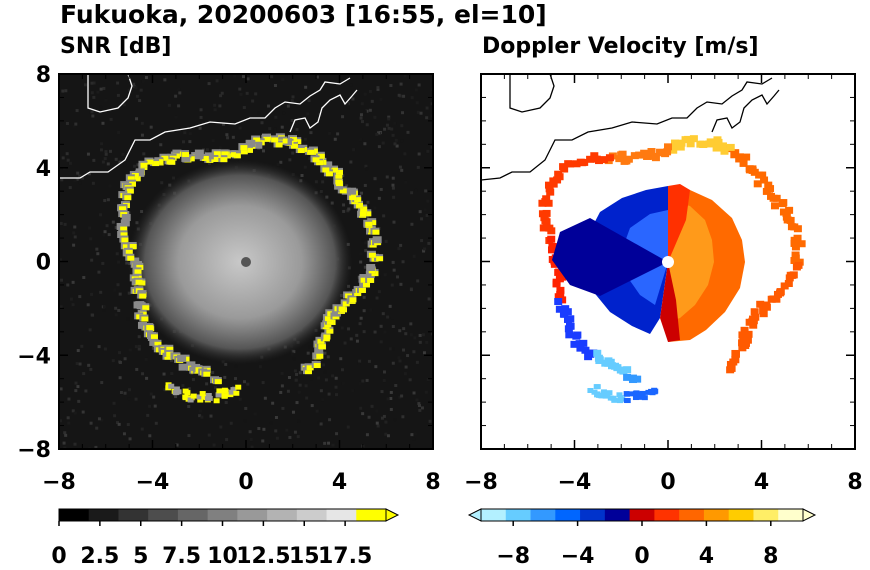 The width and height of the screenshot is (870, 570). Describe the element at coordinates (199, 397) in the screenshot. I see `snr-tail-pixel` at that location.